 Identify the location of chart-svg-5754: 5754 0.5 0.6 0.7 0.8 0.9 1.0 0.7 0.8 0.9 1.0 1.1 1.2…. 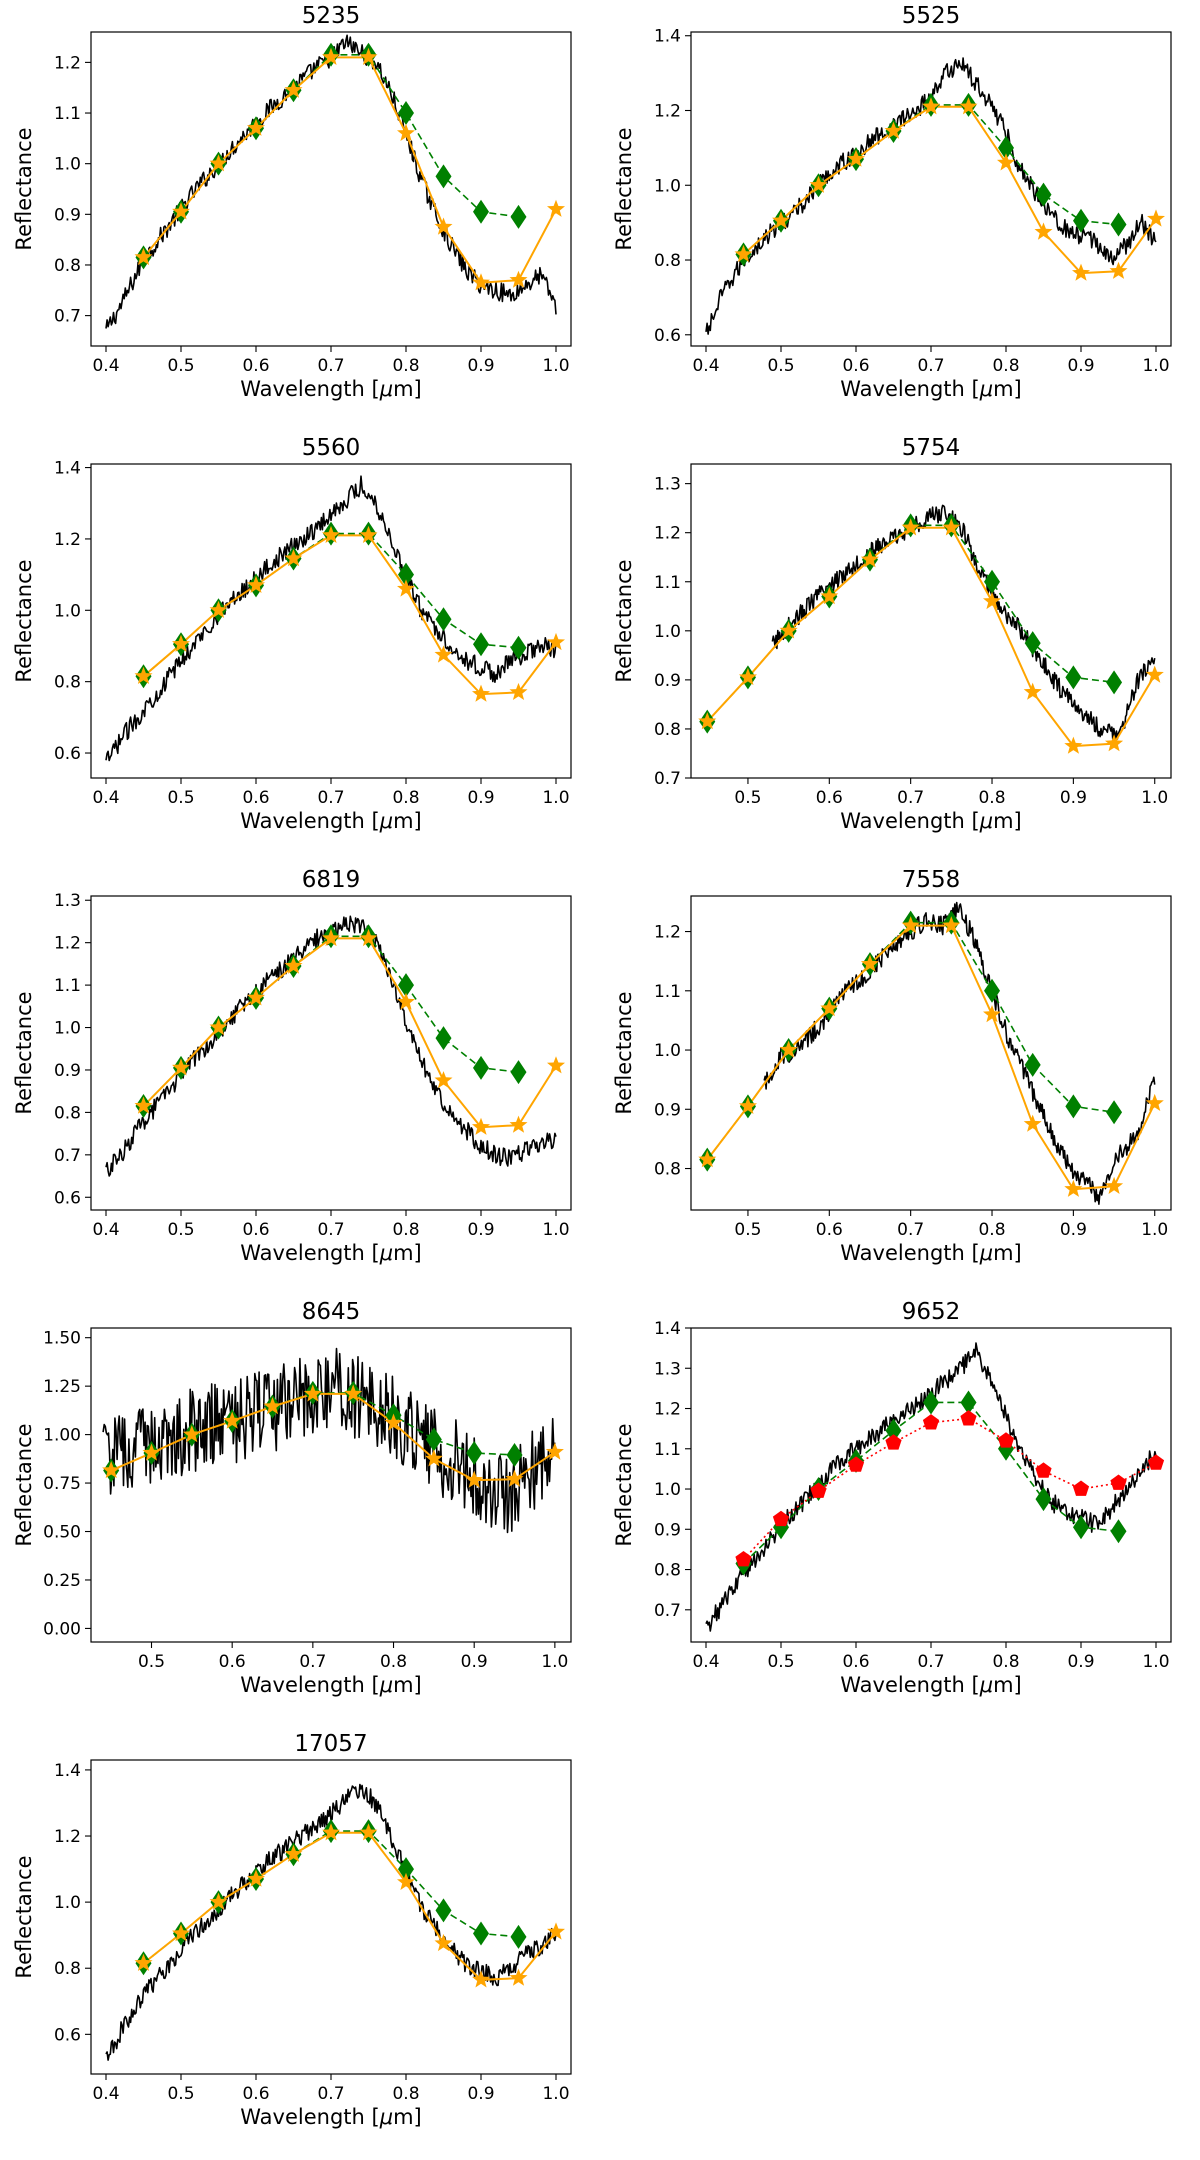
(892, 634).